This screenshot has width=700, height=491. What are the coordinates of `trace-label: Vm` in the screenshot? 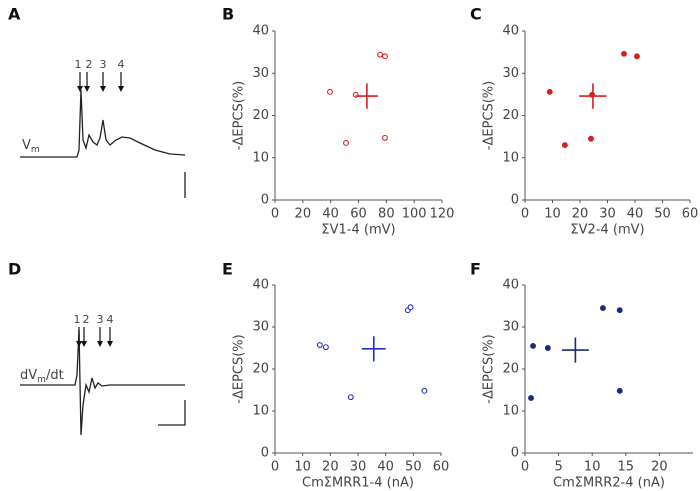 It's located at (31, 146).